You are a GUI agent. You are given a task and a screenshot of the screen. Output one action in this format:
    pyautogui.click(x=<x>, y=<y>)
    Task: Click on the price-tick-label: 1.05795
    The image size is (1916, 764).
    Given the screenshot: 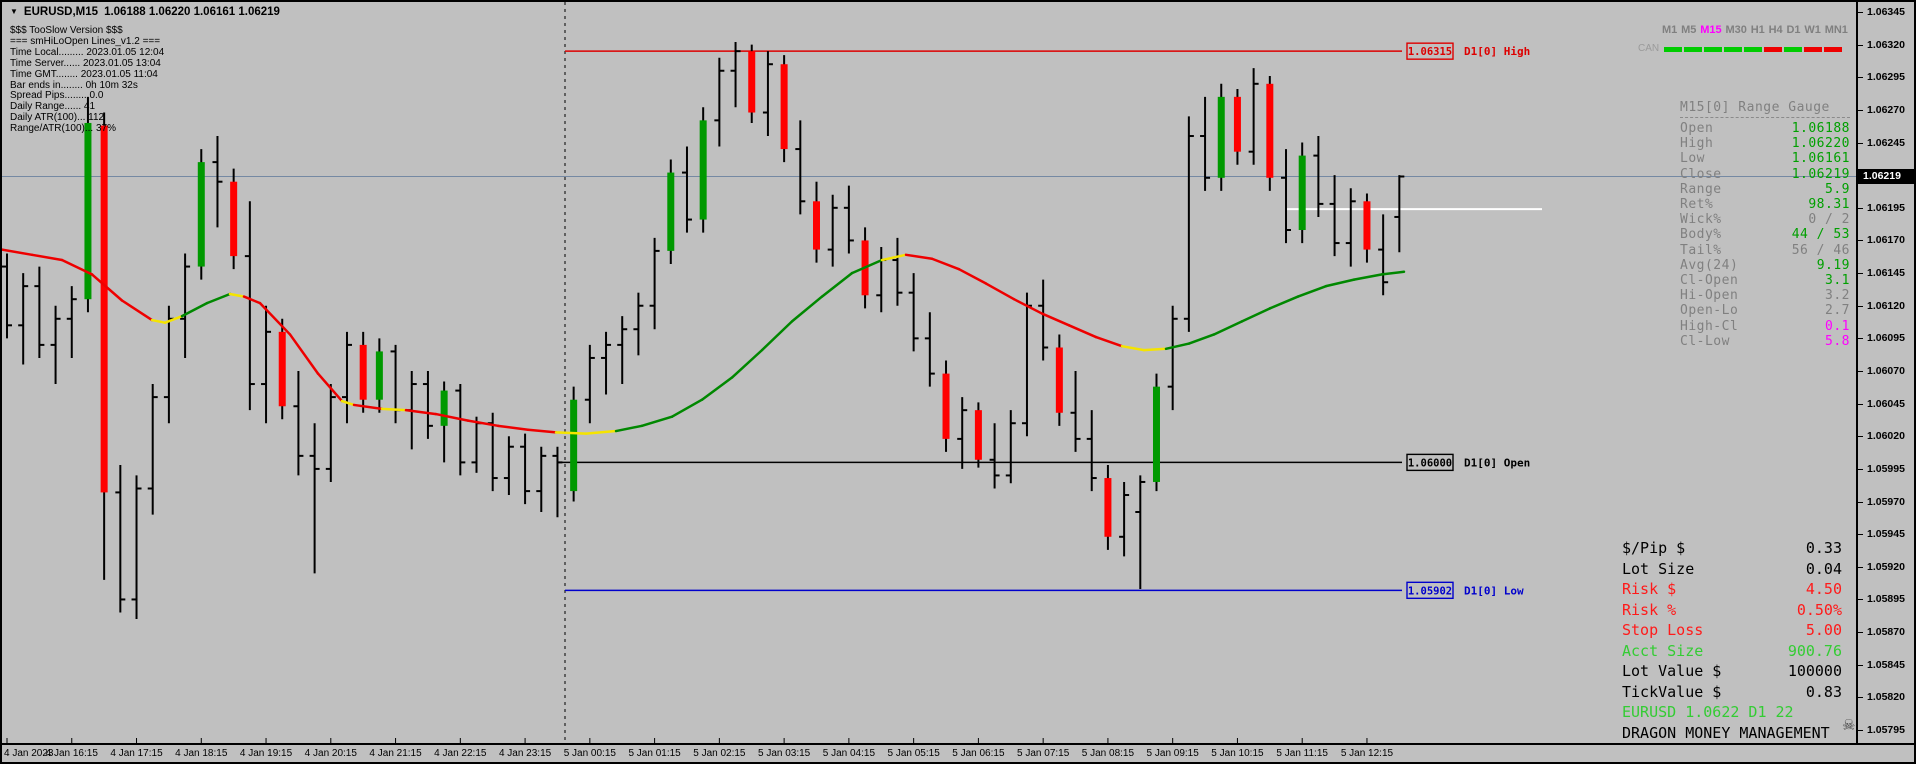 What is the action you would take?
    pyautogui.click(x=1886, y=729)
    